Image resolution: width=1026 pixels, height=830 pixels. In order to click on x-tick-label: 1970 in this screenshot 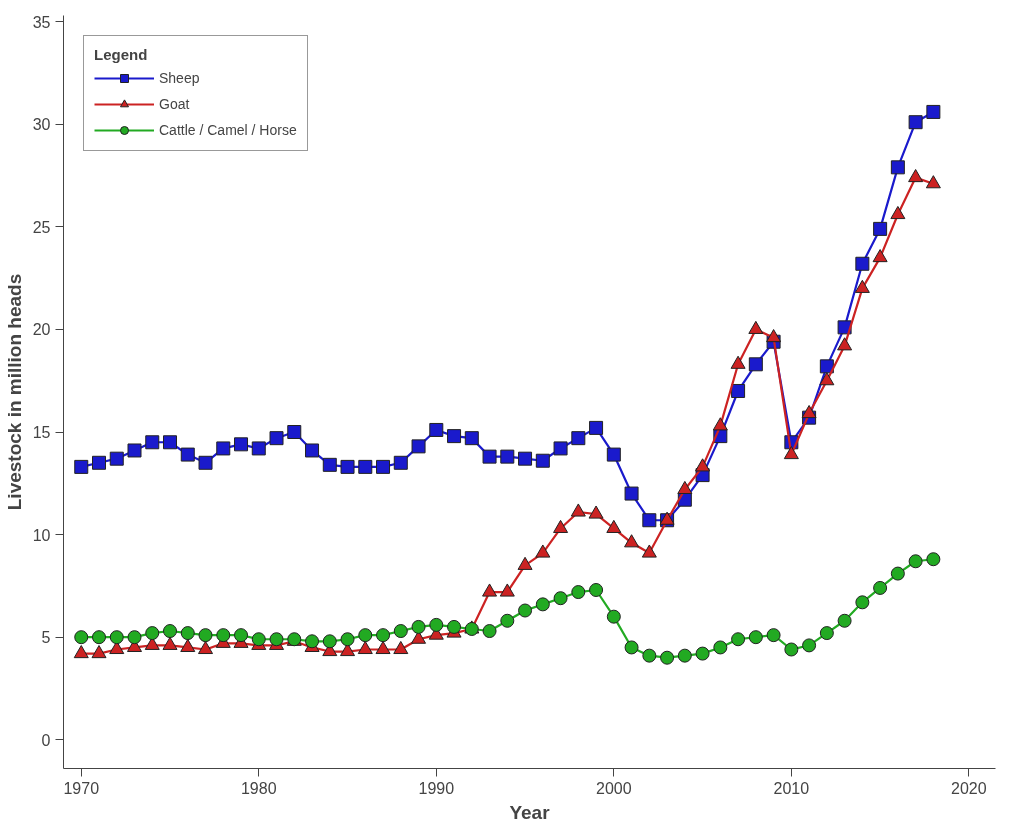, I will do `click(81, 788)`.